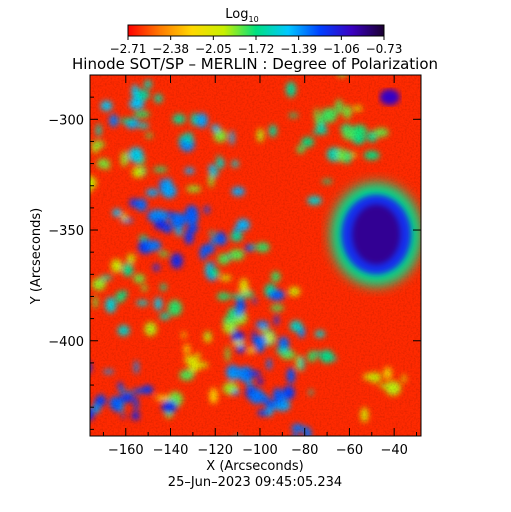 The width and height of the screenshot is (511, 512). I want to click on sunspot-layer, so click(375, 188).